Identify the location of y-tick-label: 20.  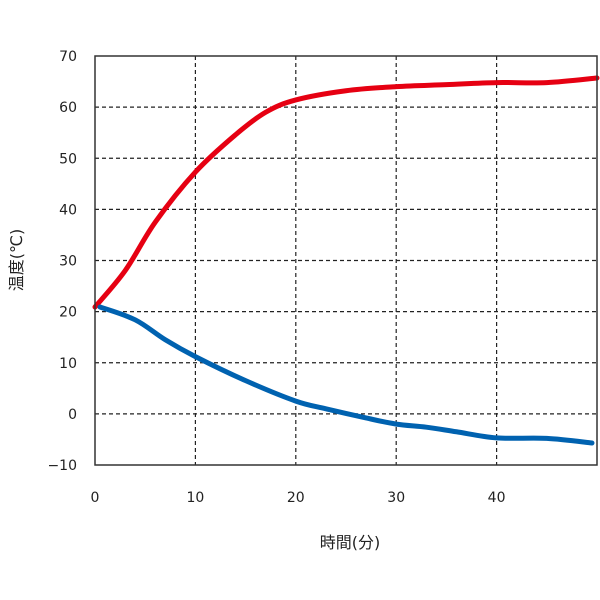
(68, 313).